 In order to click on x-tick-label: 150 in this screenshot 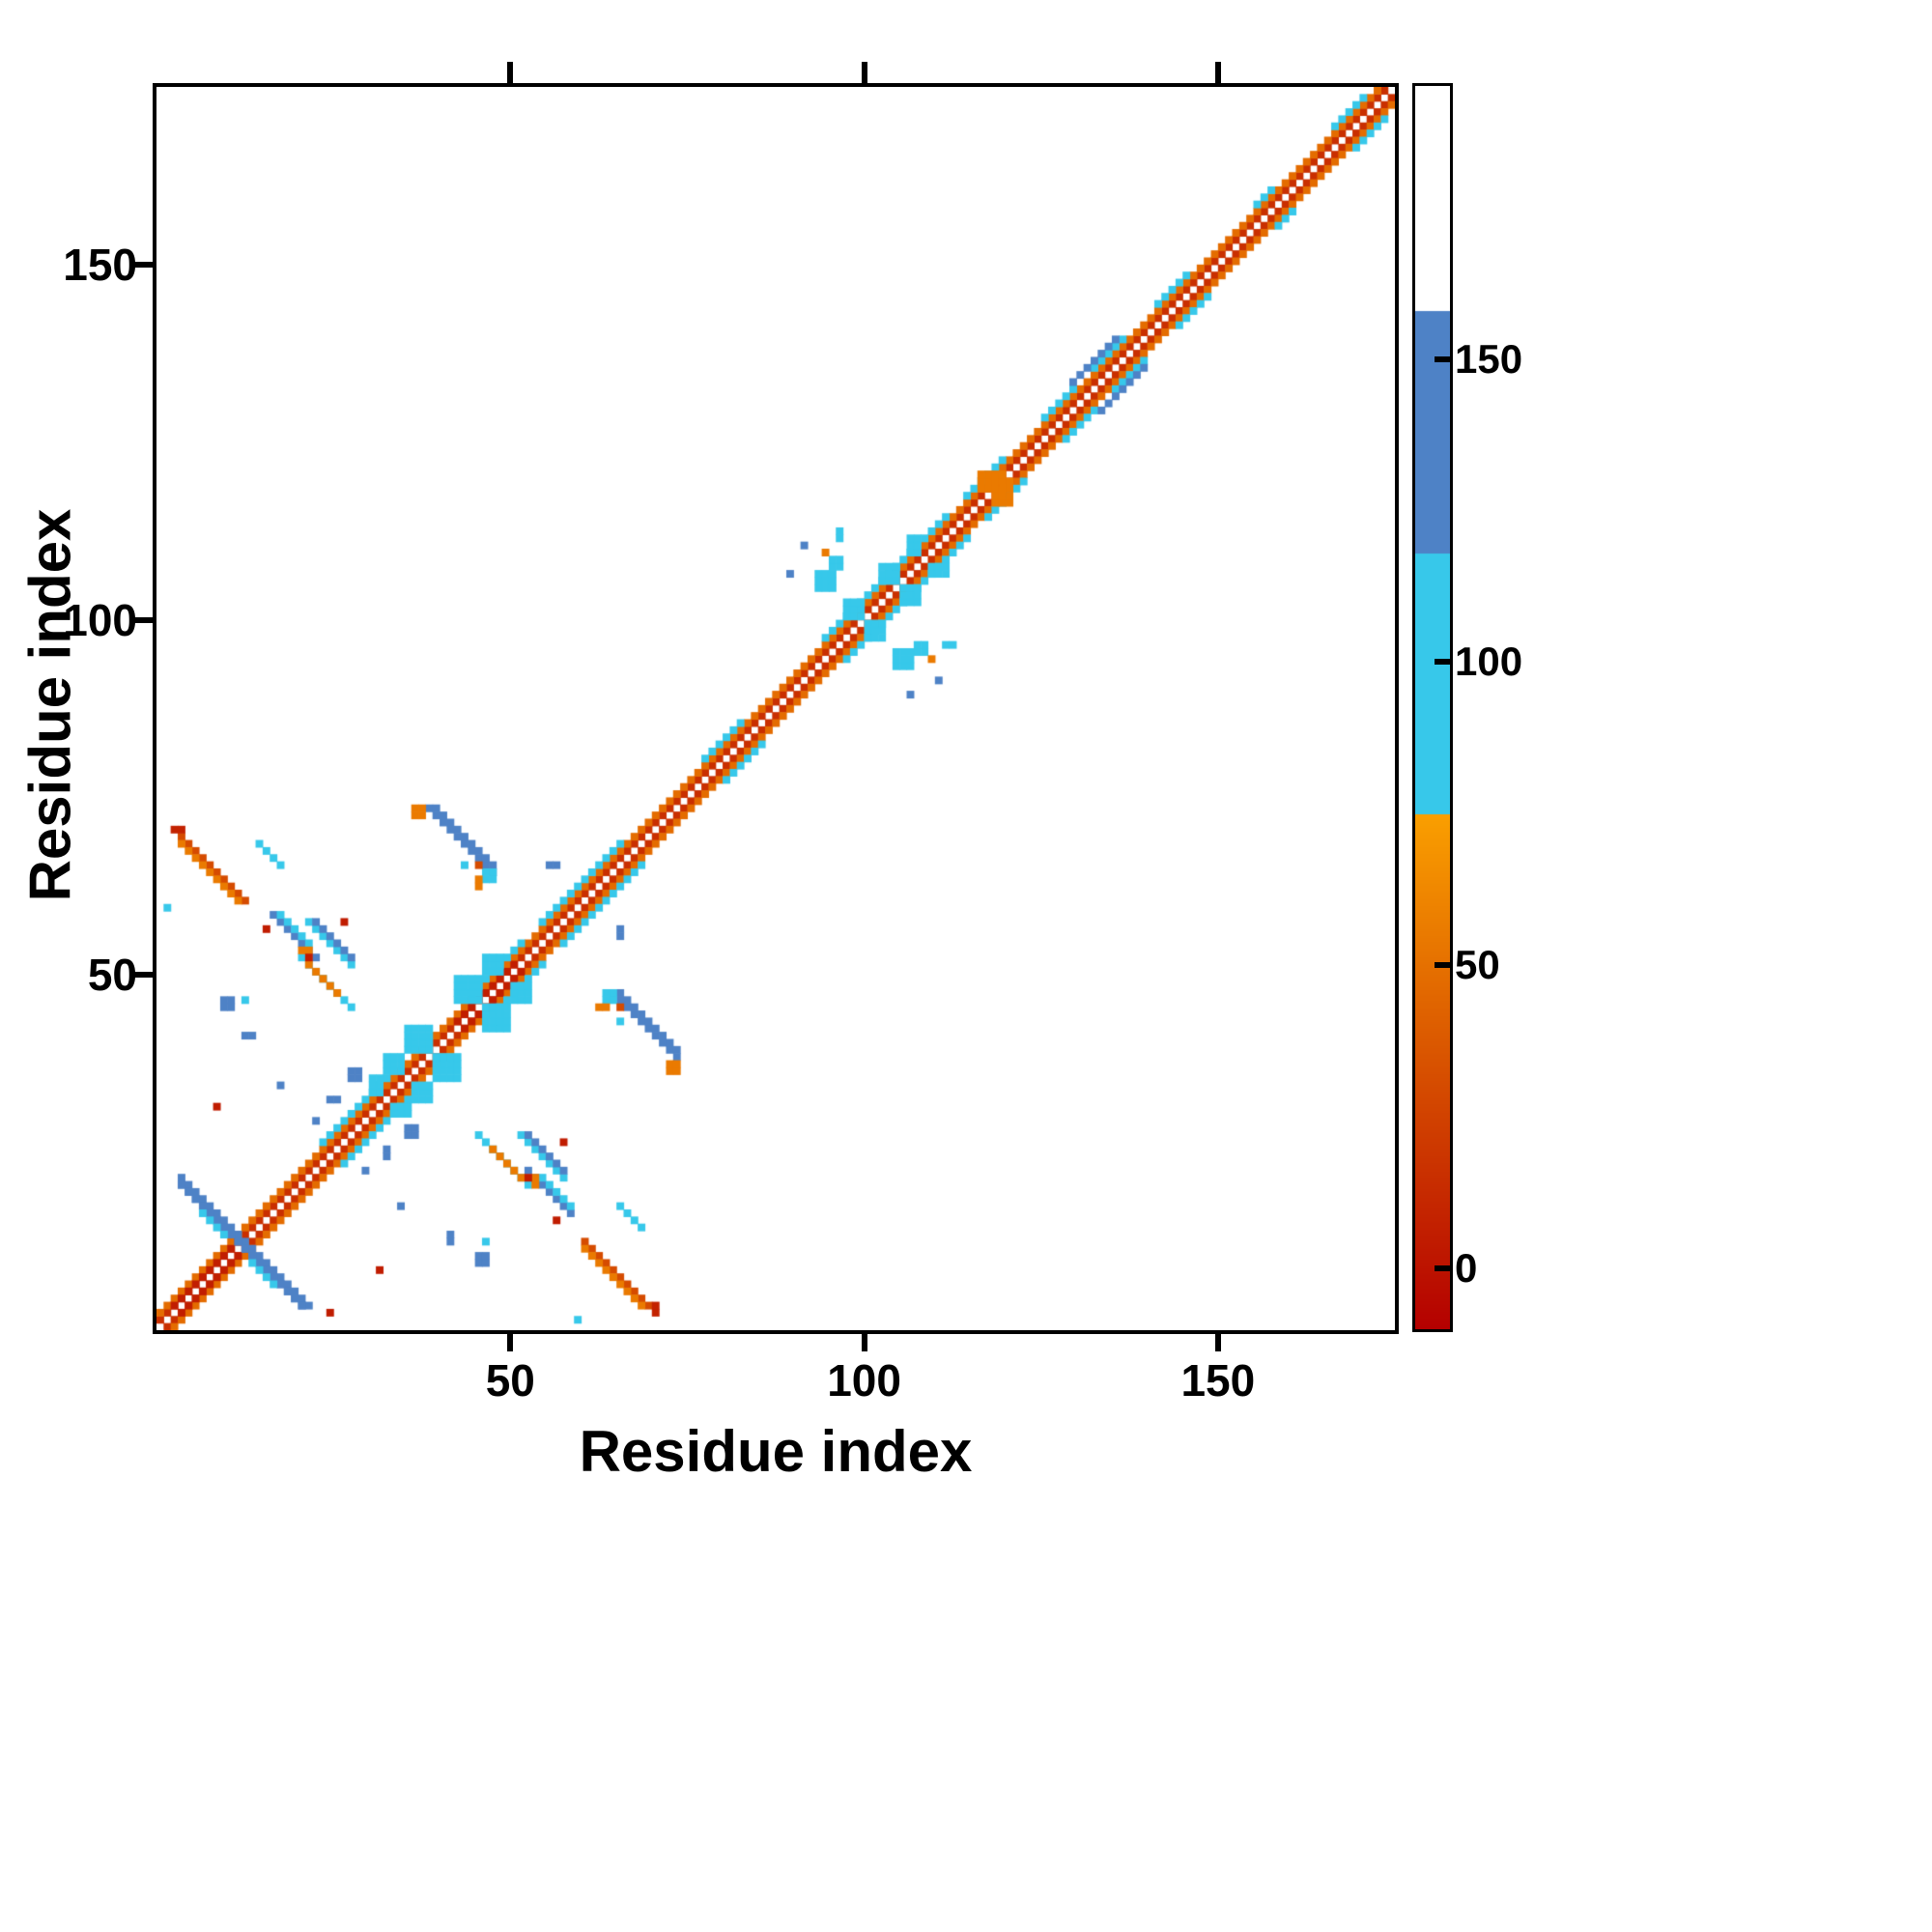, I will do `click(1218, 1380)`.